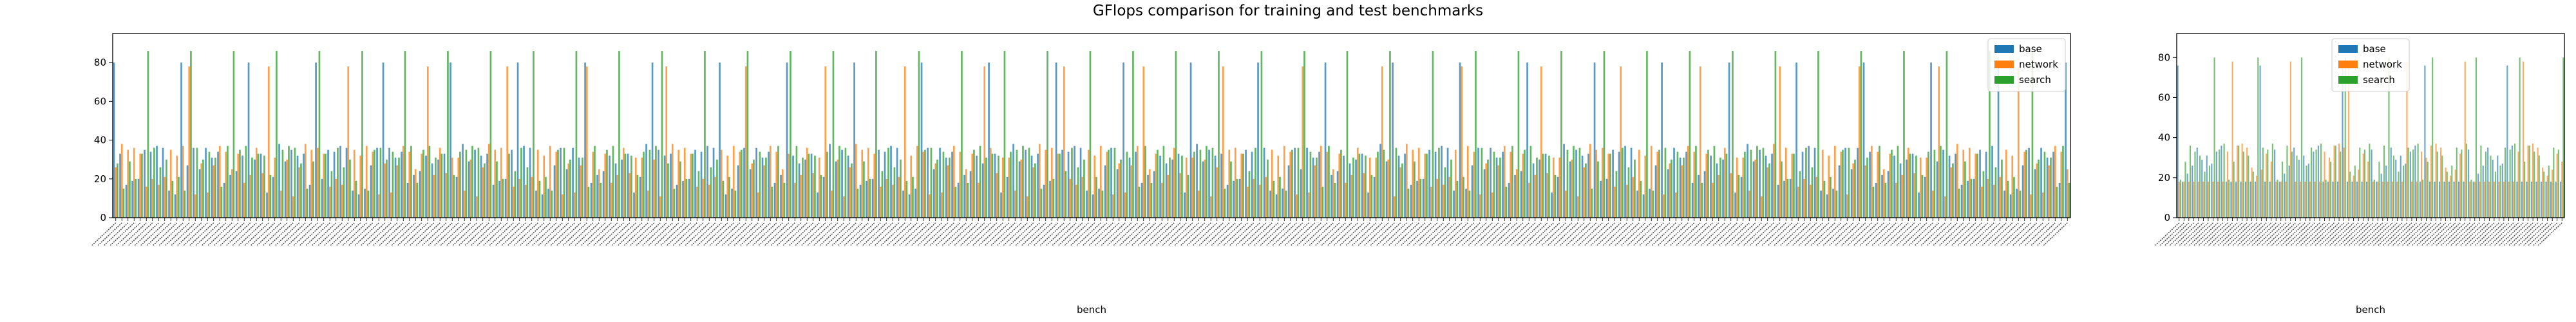 The height and width of the screenshot is (322, 2576). Describe the element at coordinates (2370, 310) in the screenshot. I see `test-x-axis-label: bench` at that location.